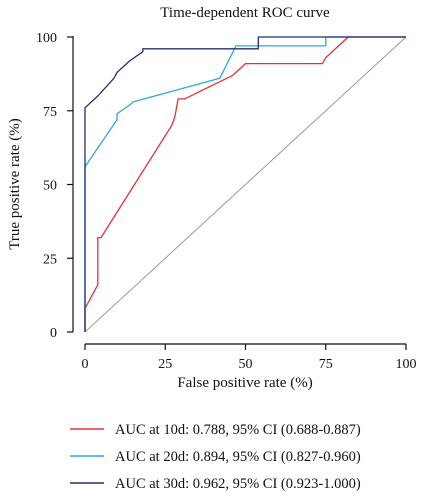 The image size is (427, 500). What do you see at coordinates (46, 38) in the screenshot?
I see `y-tick-label: 100` at bounding box center [46, 38].